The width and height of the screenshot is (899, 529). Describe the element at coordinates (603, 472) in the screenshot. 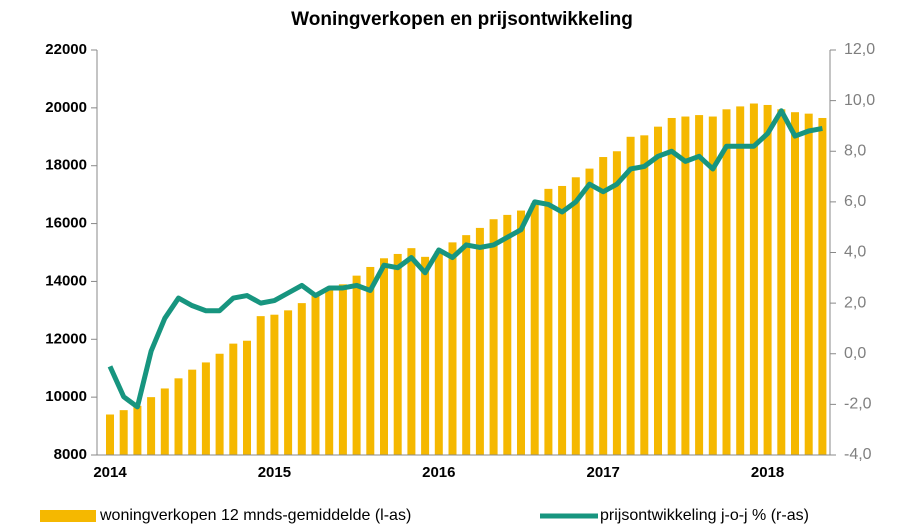

I see `x-tick-label: 2017` at that location.